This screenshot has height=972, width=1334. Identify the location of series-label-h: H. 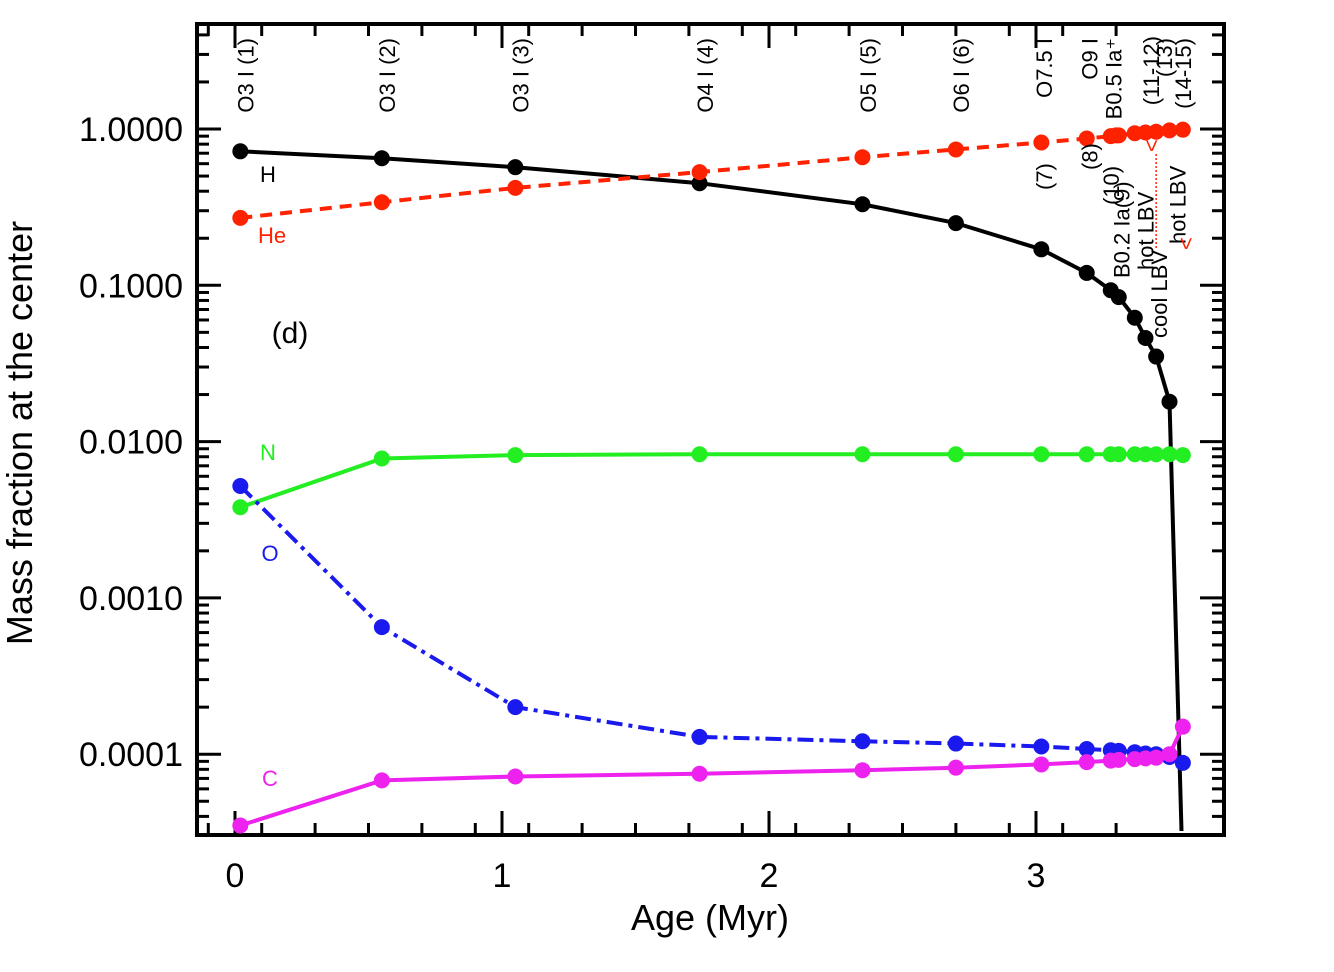
(268, 174).